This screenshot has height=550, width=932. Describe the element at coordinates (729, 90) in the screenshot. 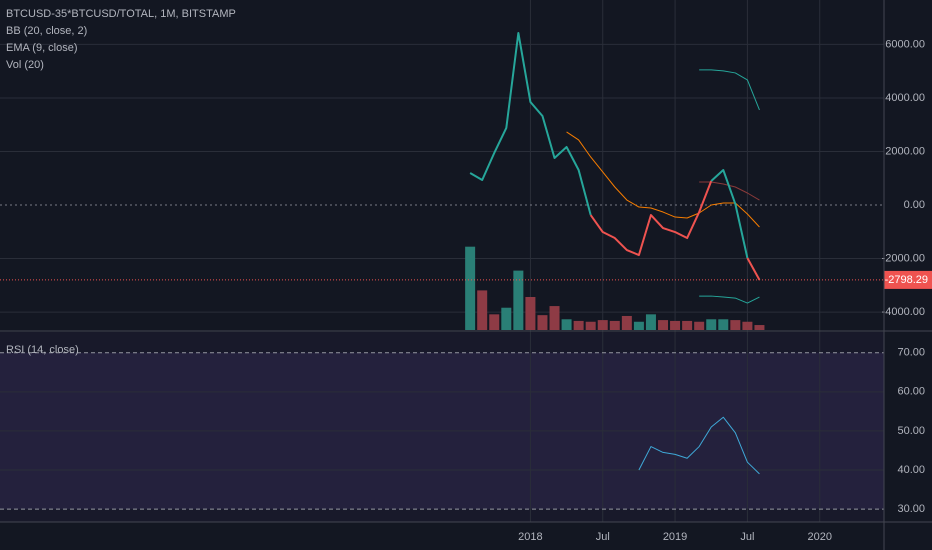

I see `bb-upper` at that location.